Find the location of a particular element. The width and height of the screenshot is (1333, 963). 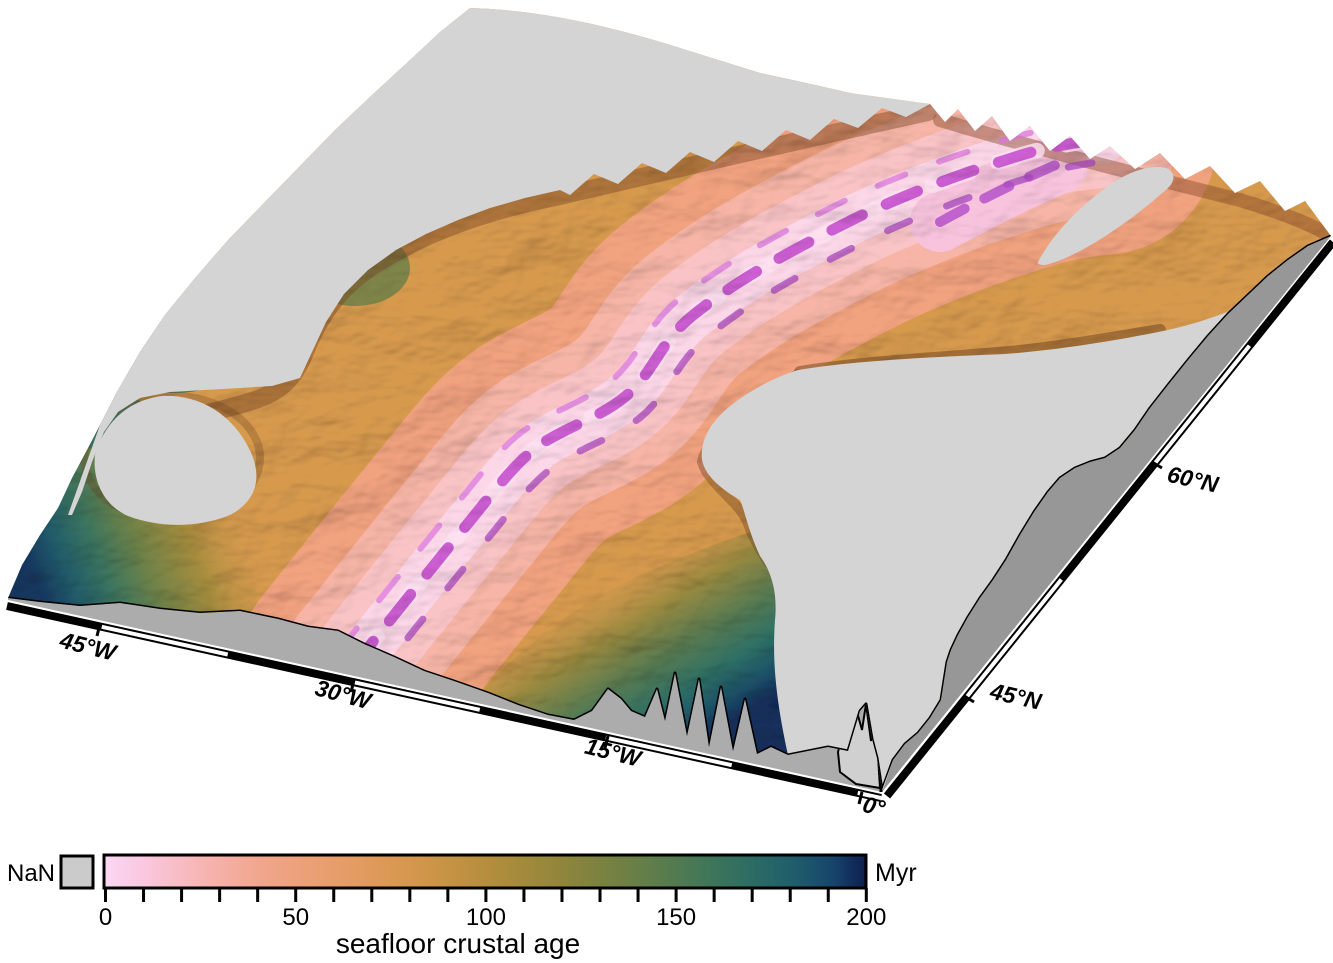

landmass-flemish-cap is located at coordinates (175, 460).